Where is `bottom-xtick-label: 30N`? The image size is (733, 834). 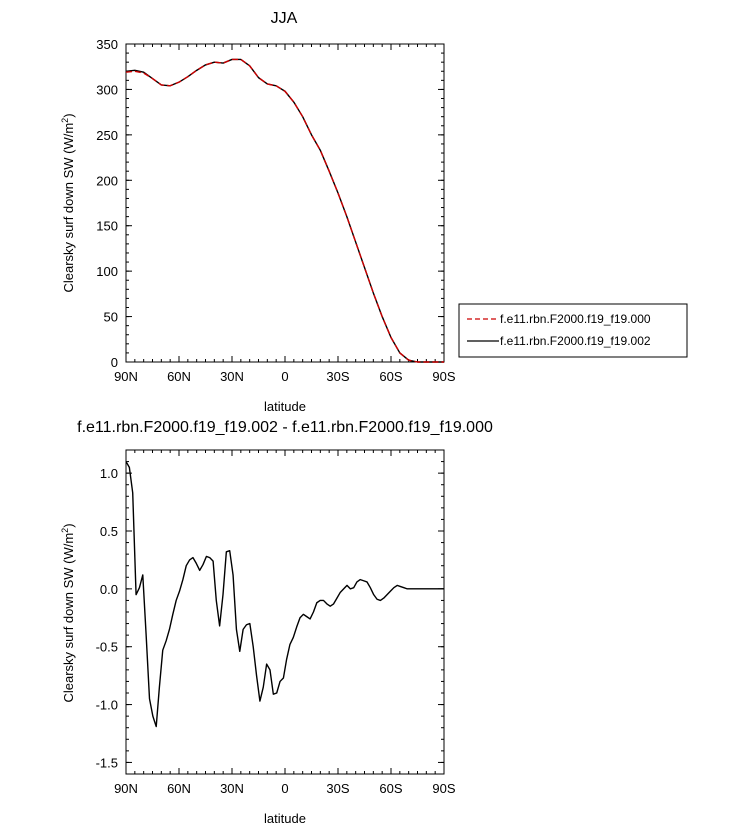
bottom-xtick-label: 30N is located at coordinates (232, 788).